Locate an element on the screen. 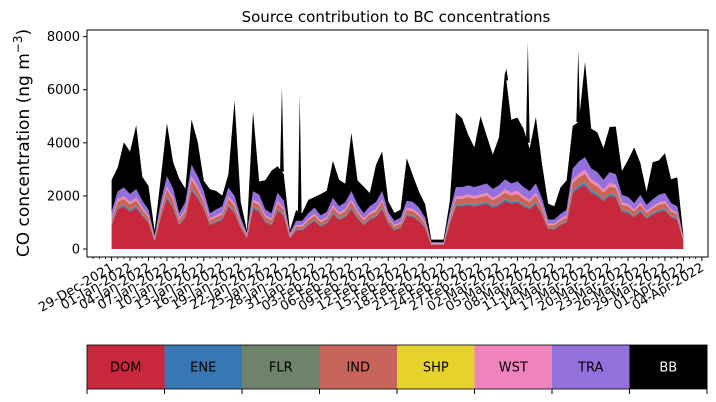 Image resolution: width=716 pixels, height=402 pixels. legend-label-ene: ENE is located at coordinates (203, 368).